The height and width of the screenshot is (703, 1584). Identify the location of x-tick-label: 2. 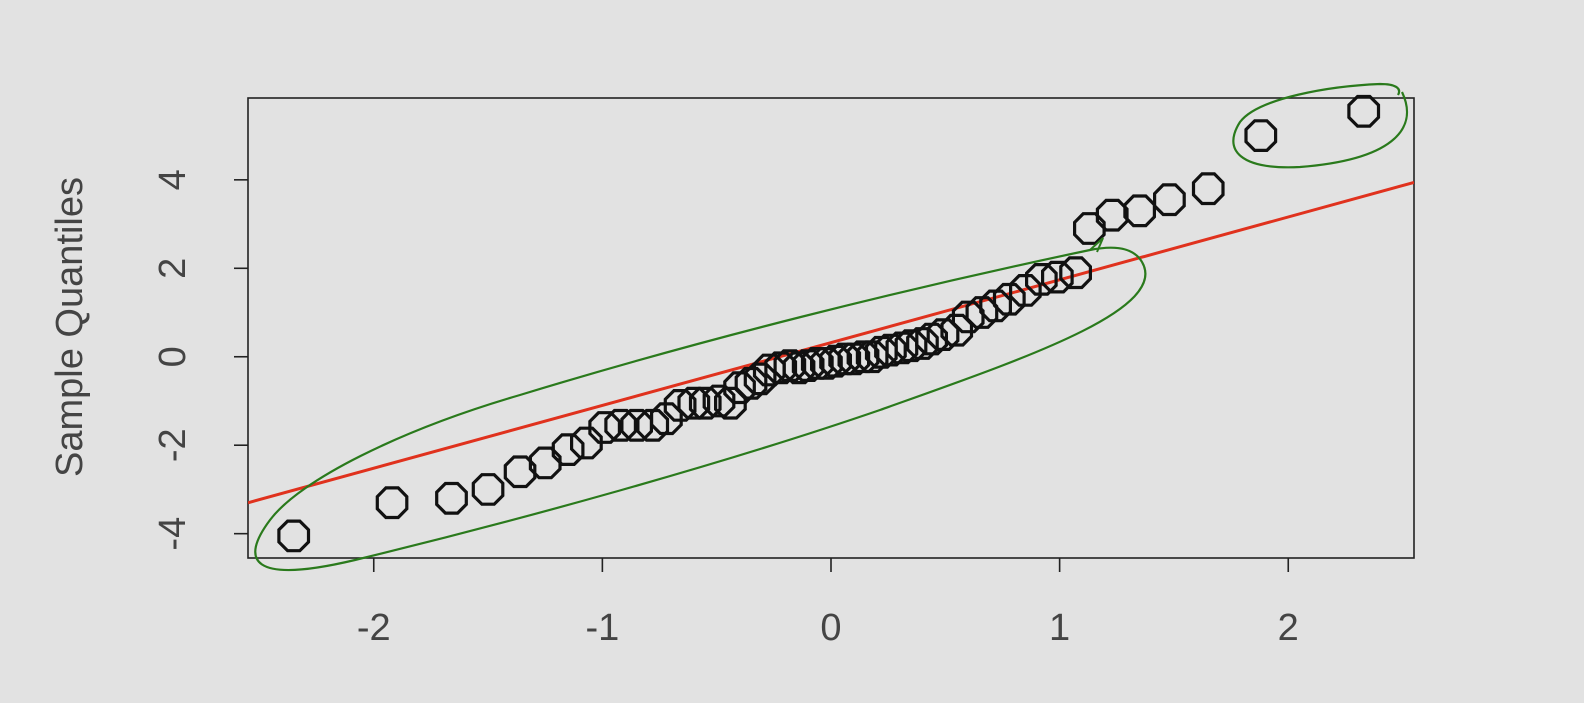
(1288, 628).